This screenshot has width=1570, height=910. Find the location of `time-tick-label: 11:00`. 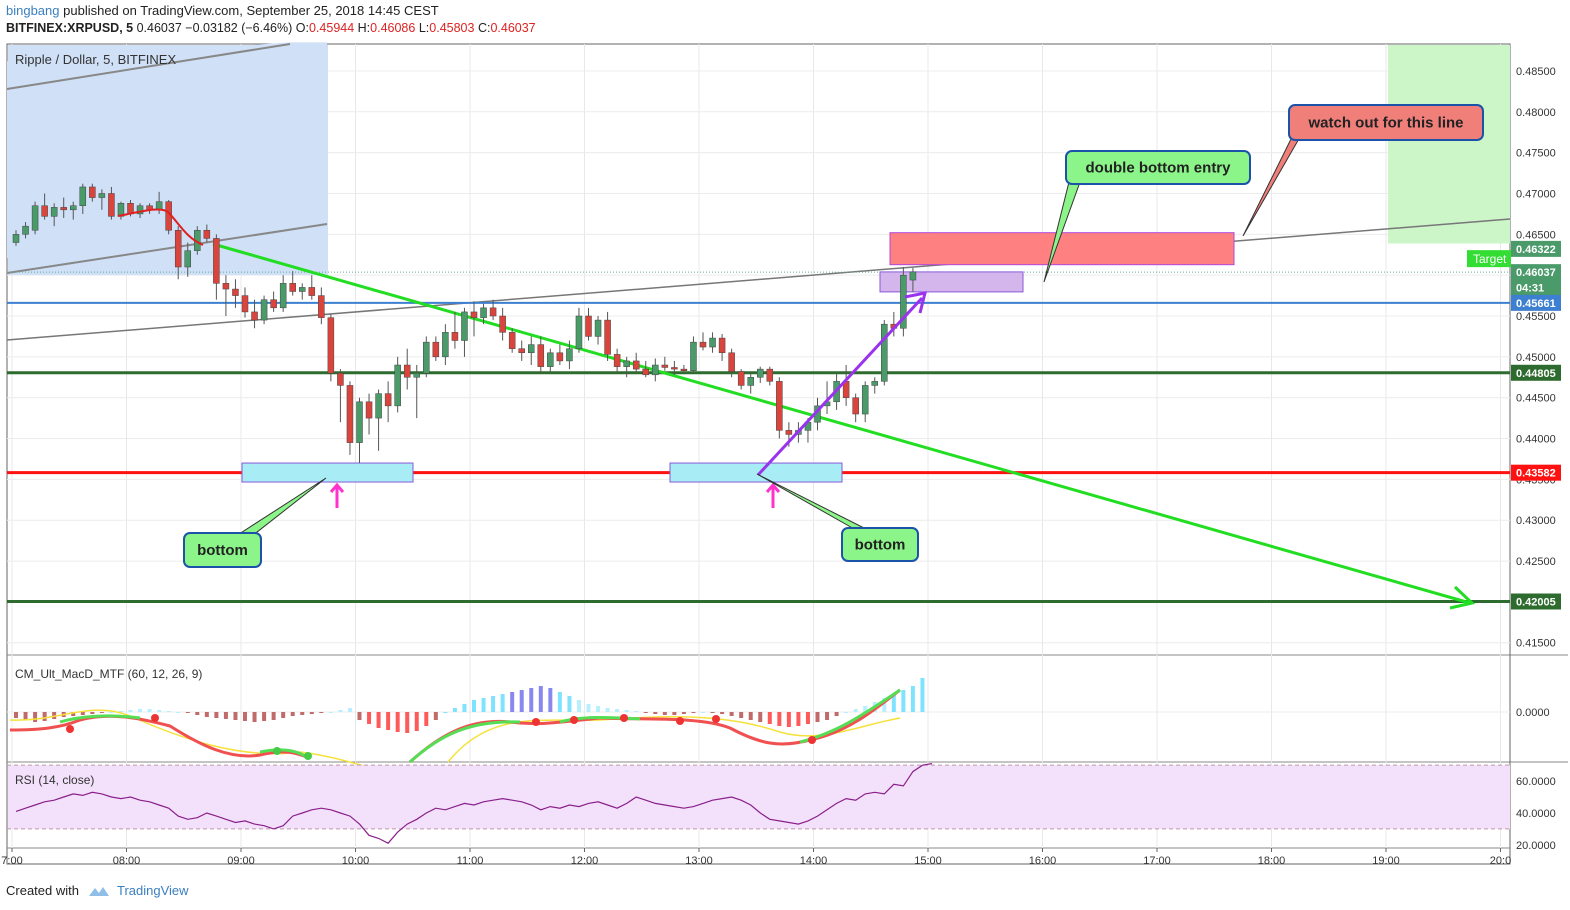

time-tick-label: 11:00 is located at coordinates (470, 861).